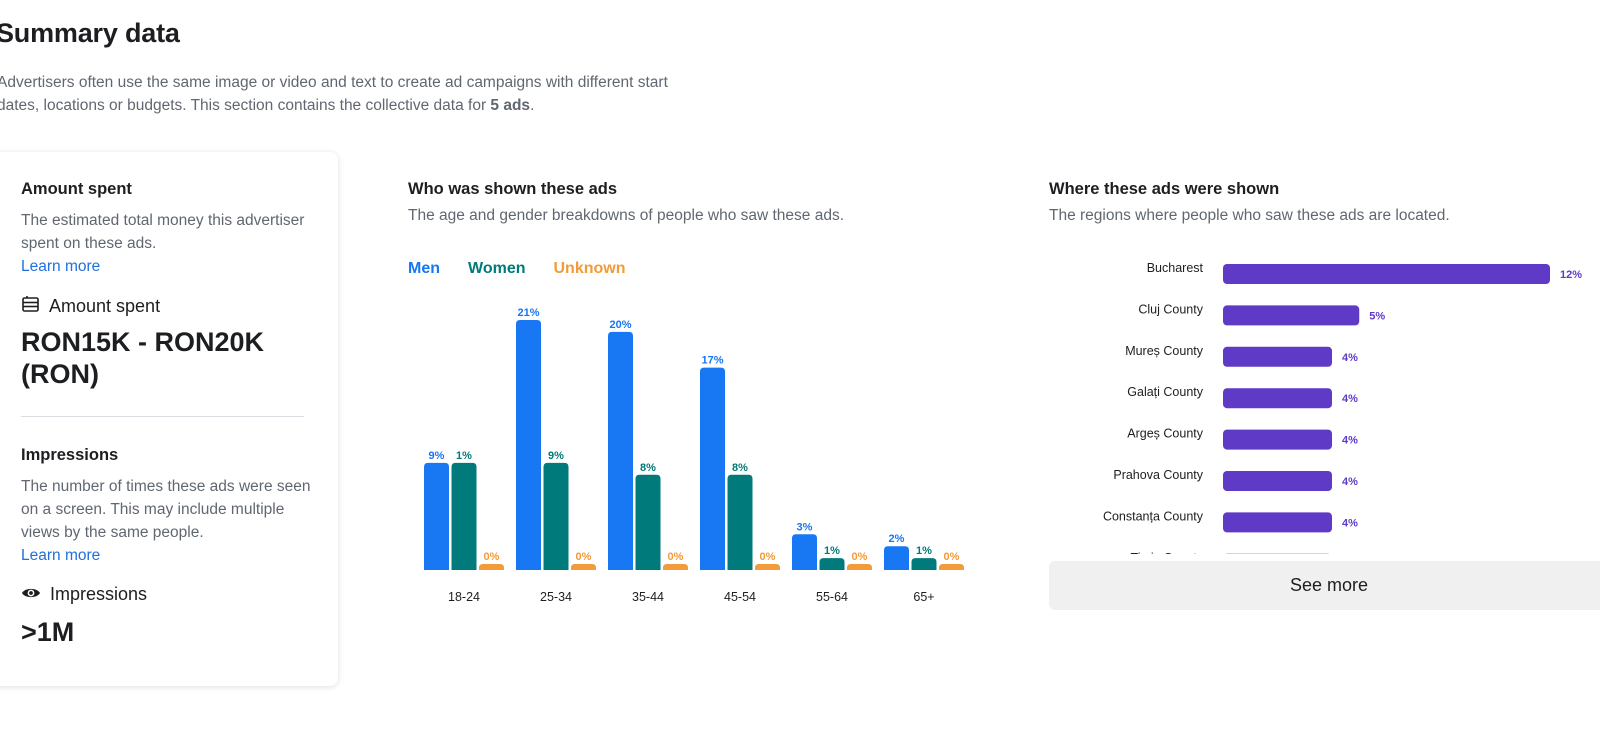 This screenshot has height=754, width=1600. I want to click on amount-spent-learn-more-link: Learn more, so click(61, 266).